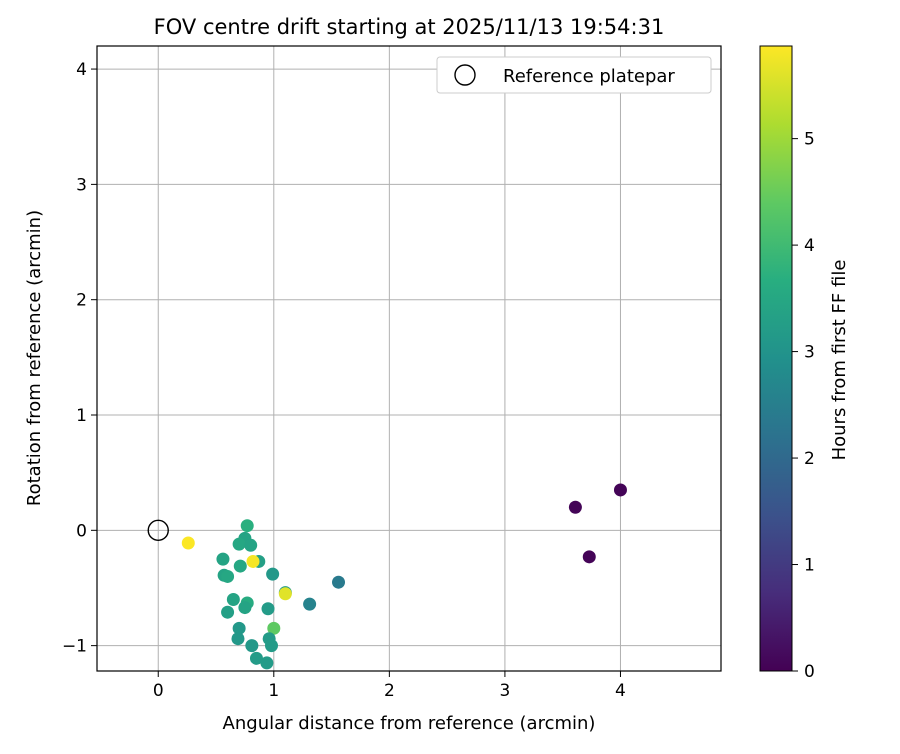 The image size is (900, 754). I want to click on colorbar-tick-label: 0, so click(809, 672).